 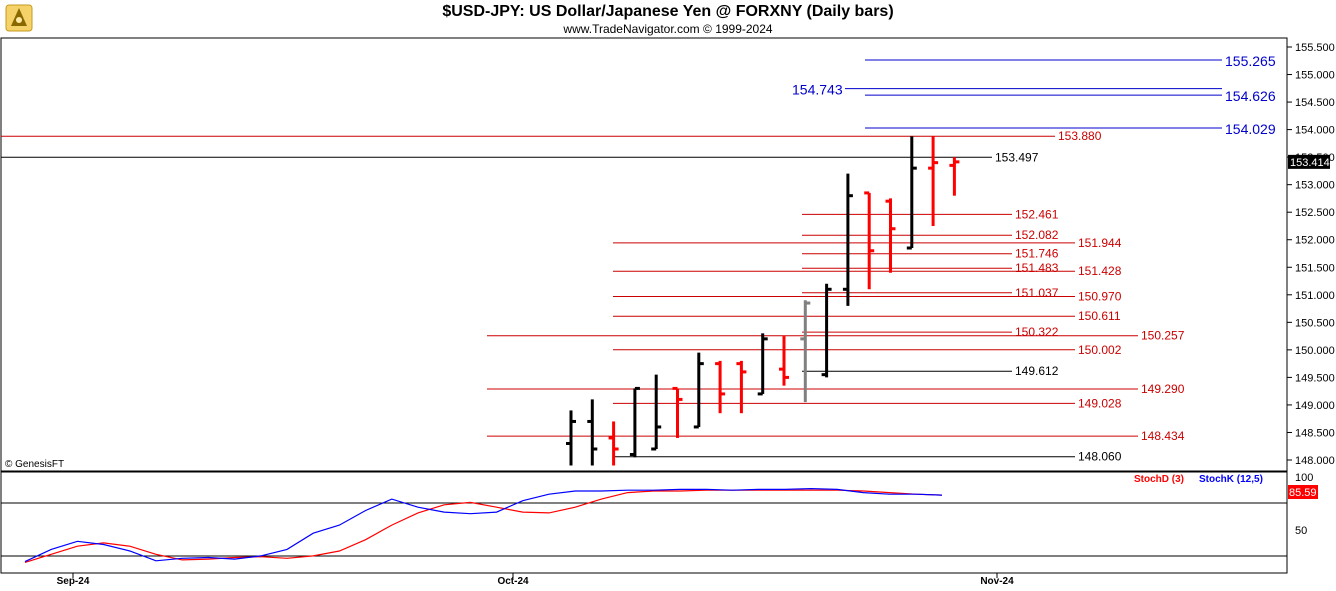 What do you see at coordinates (1100, 243) in the screenshot?
I see `level-label: 151.944` at bounding box center [1100, 243].